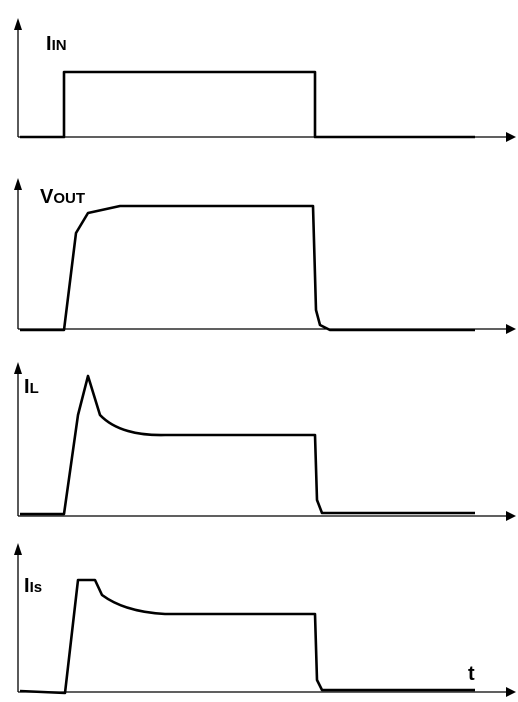 This screenshot has width=518, height=702. I want to click on signal-label: IIN, so click(56, 44).